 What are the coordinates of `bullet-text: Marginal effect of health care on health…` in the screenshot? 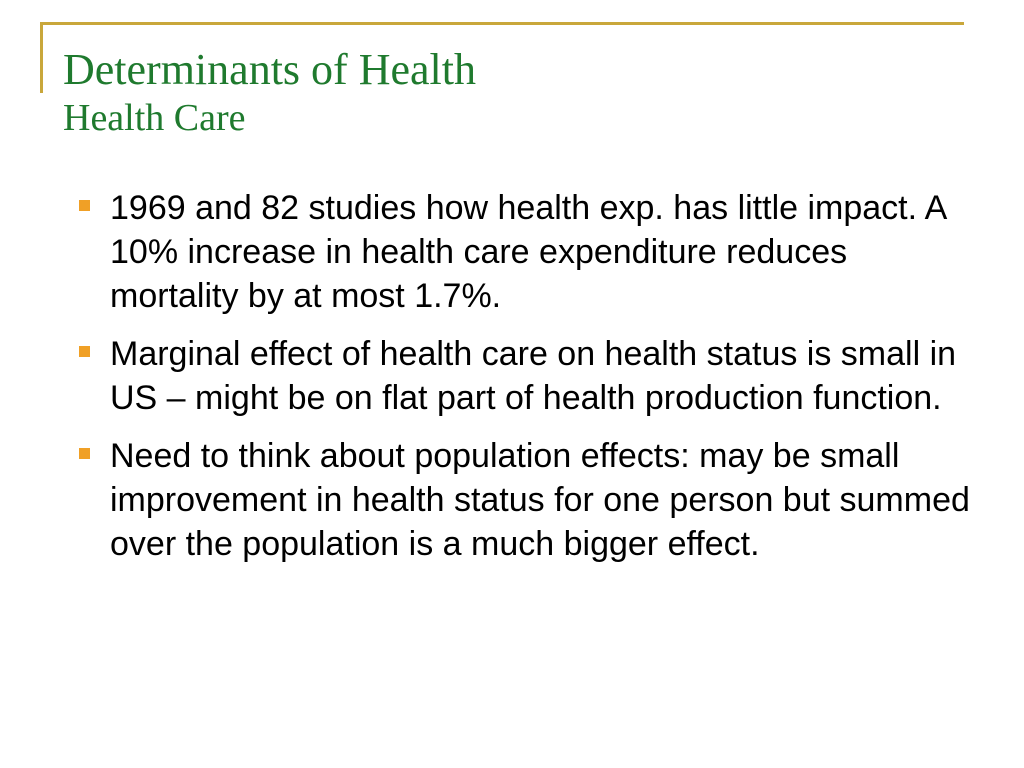 It's located at (533, 376).